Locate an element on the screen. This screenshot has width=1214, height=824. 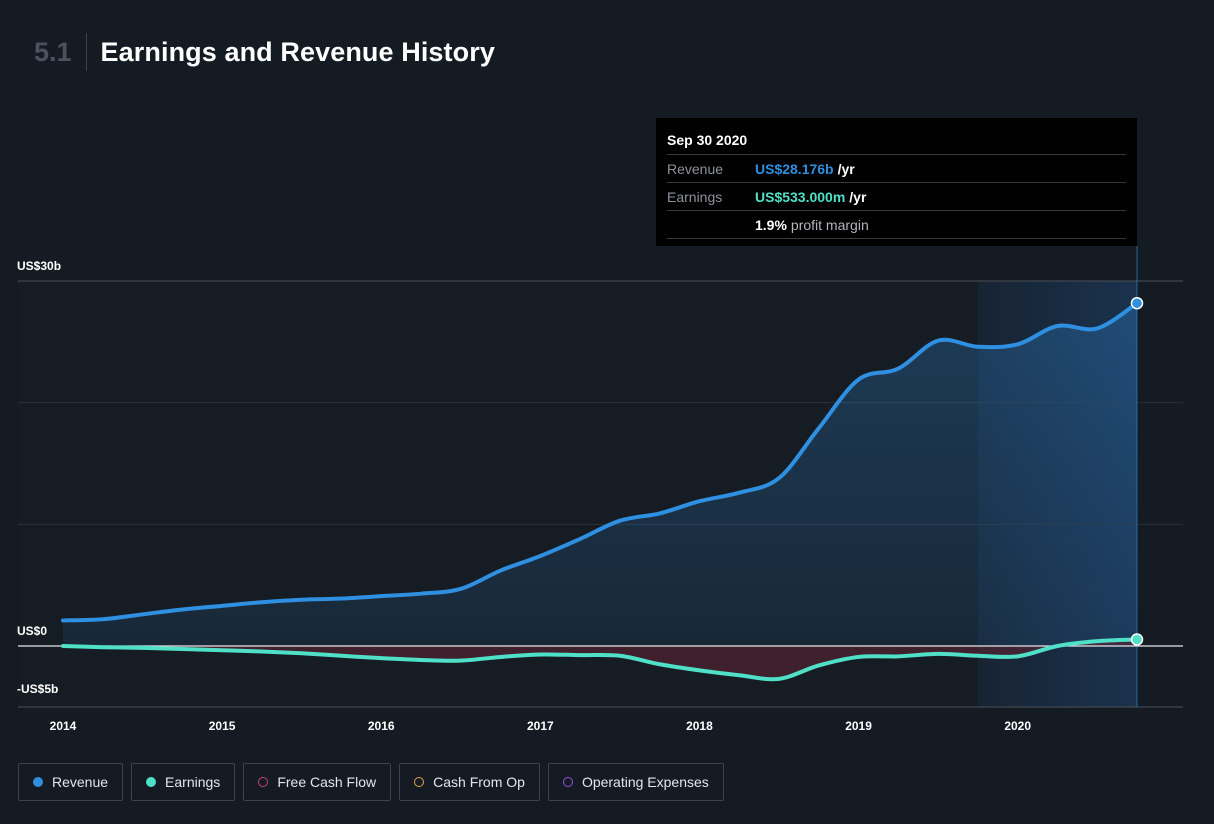
section-number: 5.1 is located at coordinates (60, 52).